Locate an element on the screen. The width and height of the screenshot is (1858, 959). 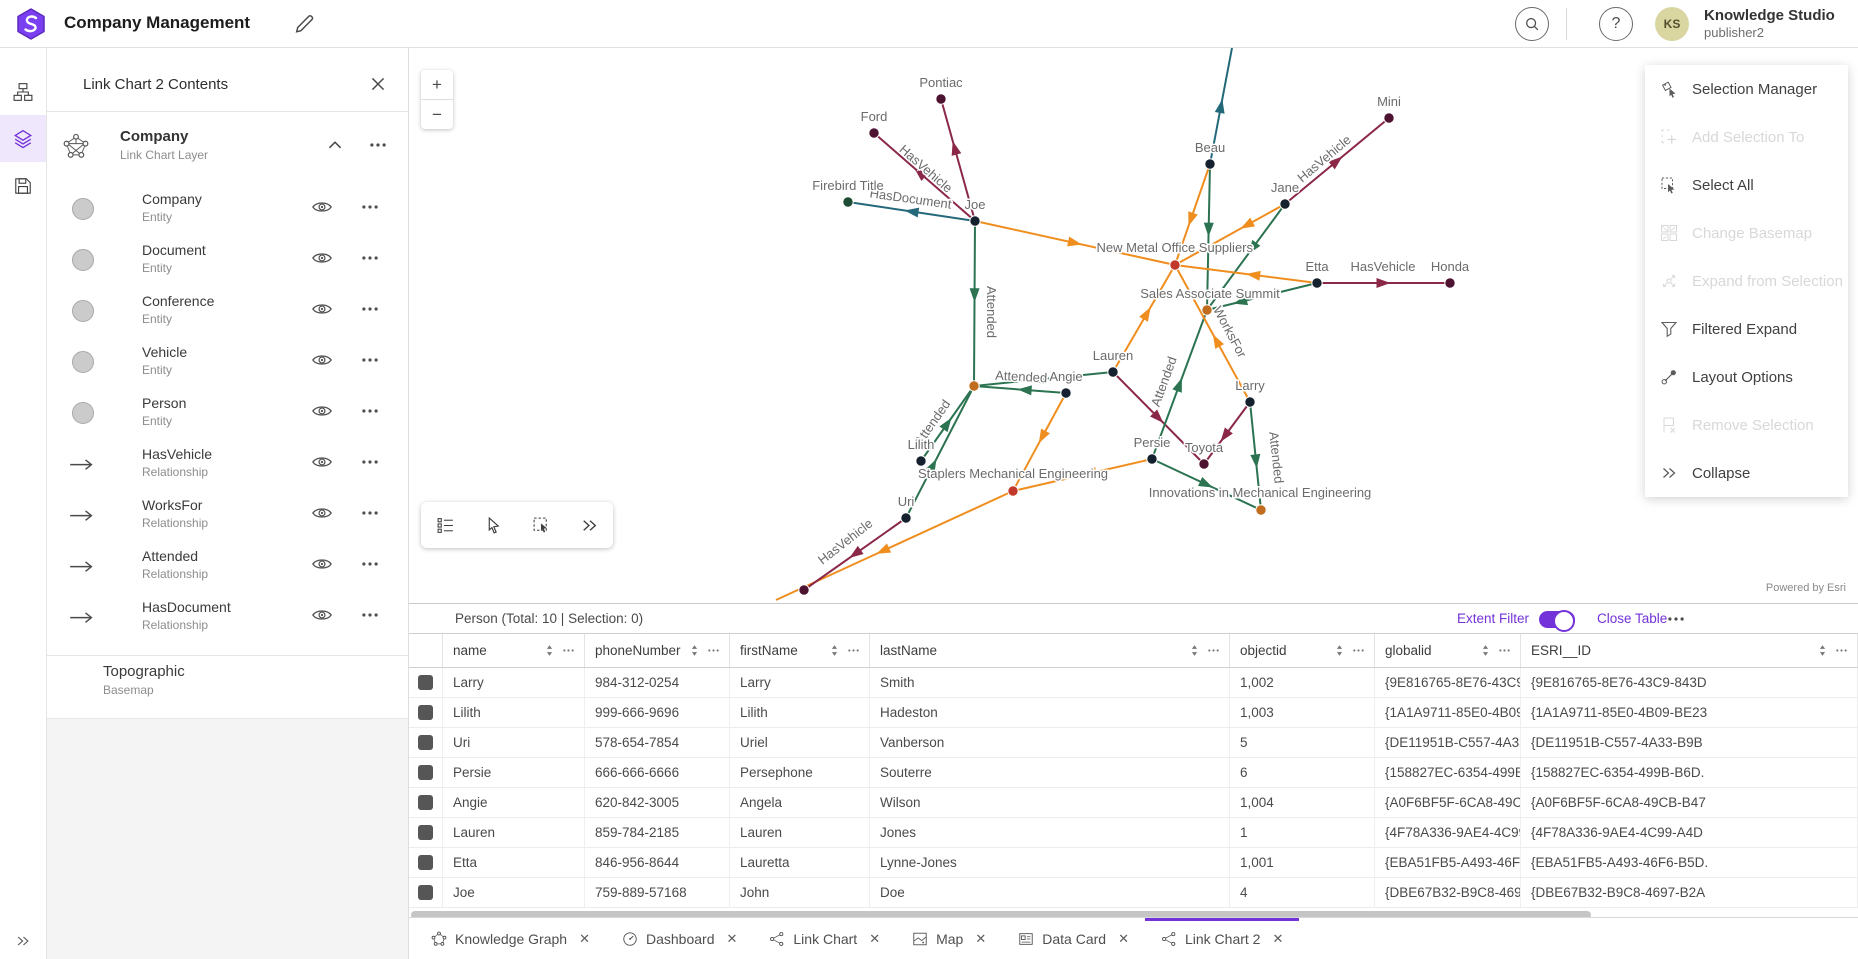
edge-hasvehicle is located at coordinates (958, 160).